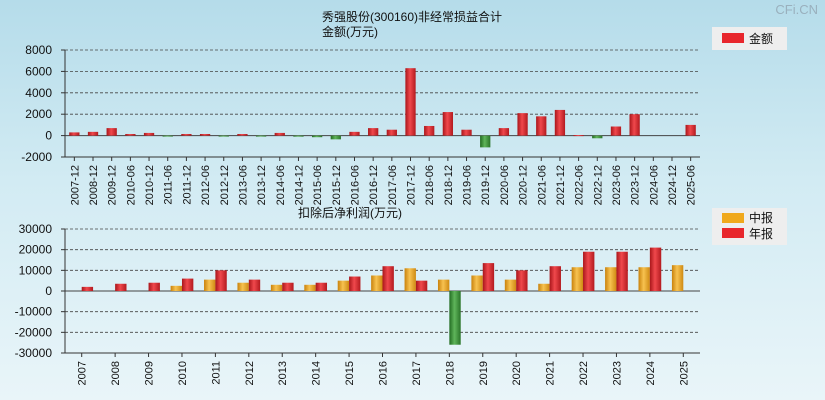 This screenshot has width=825, height=400. What do you see at coordinates (761, 233) in the screenshot?
I see `chart2-legend-label-annual: 年报` at bounding box center [761, 233].